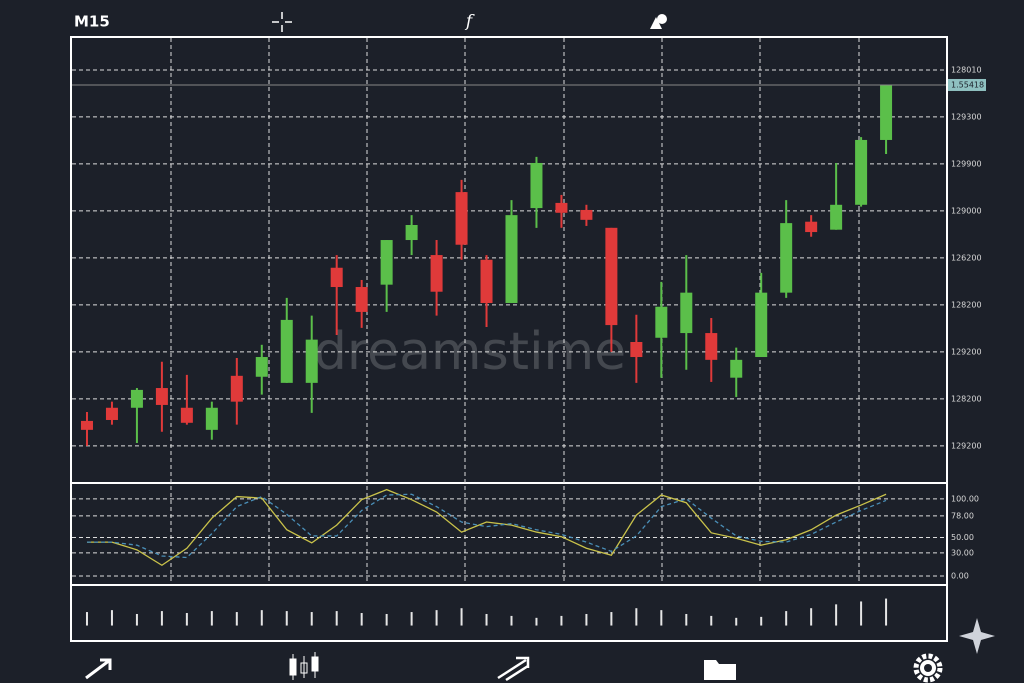  Describe the element at coordinates (966, 210) in the screenshot. I see `y-tick-label: 129000` at that location.